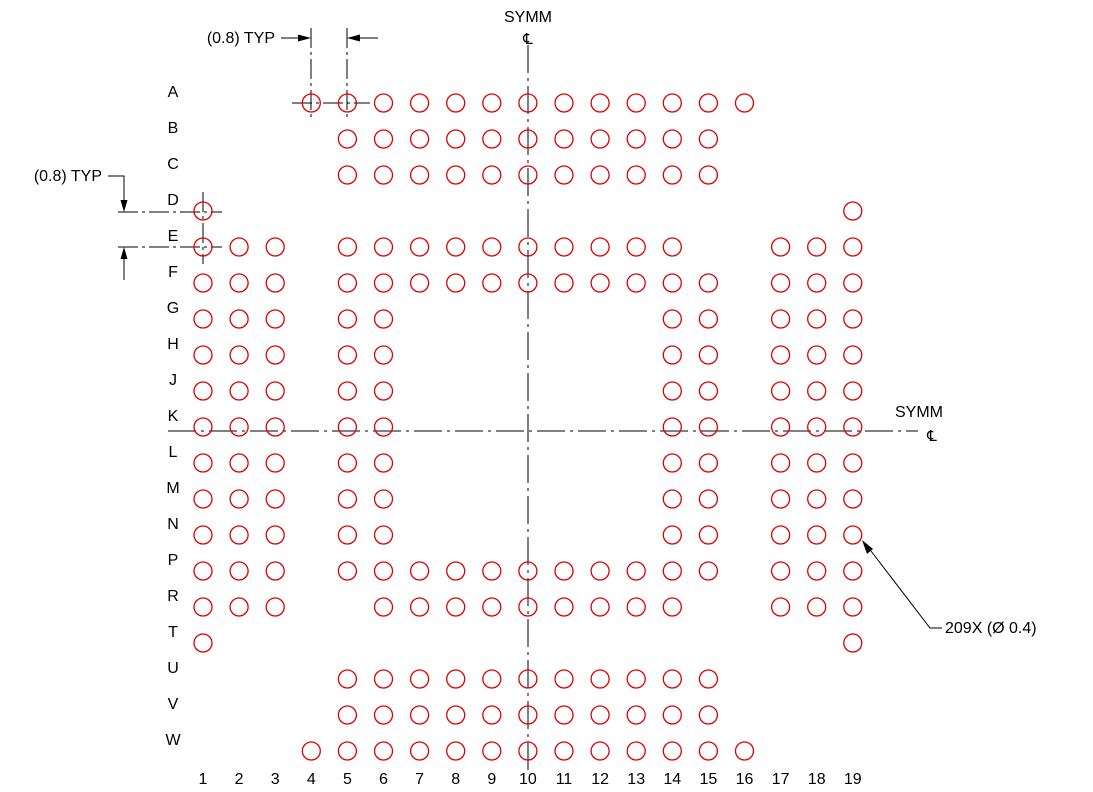 The width and height of the screenshot is (1093, 792). I want to click on pad-w4, so click(311, 751).